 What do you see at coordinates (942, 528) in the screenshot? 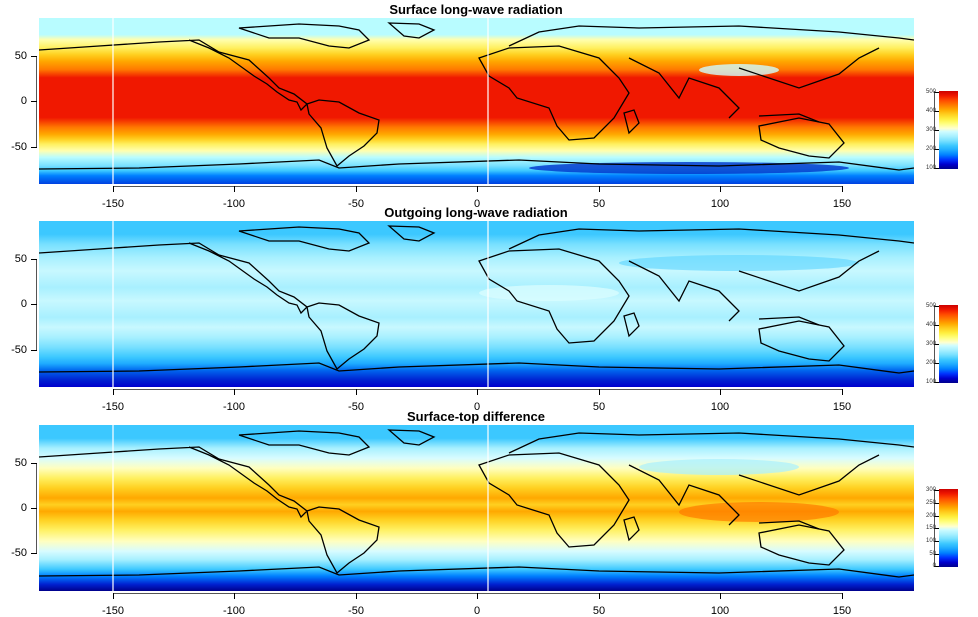
I see `colorbar: 300 250 200 150 100 50 0` at bounding box center [942, 528].